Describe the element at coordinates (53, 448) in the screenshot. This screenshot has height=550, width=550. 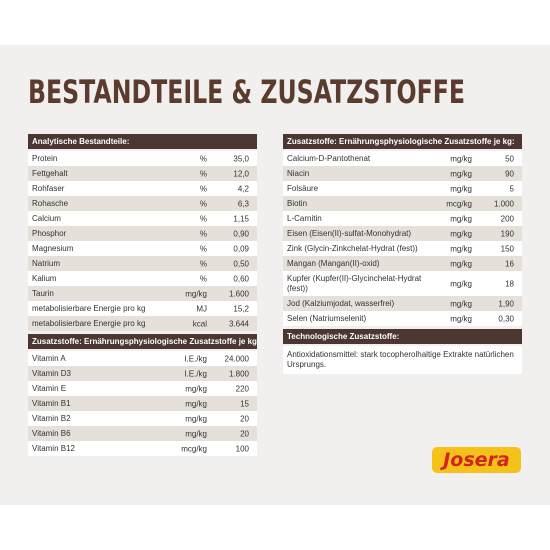
I see `row-name: Vitamin B12` at that location.